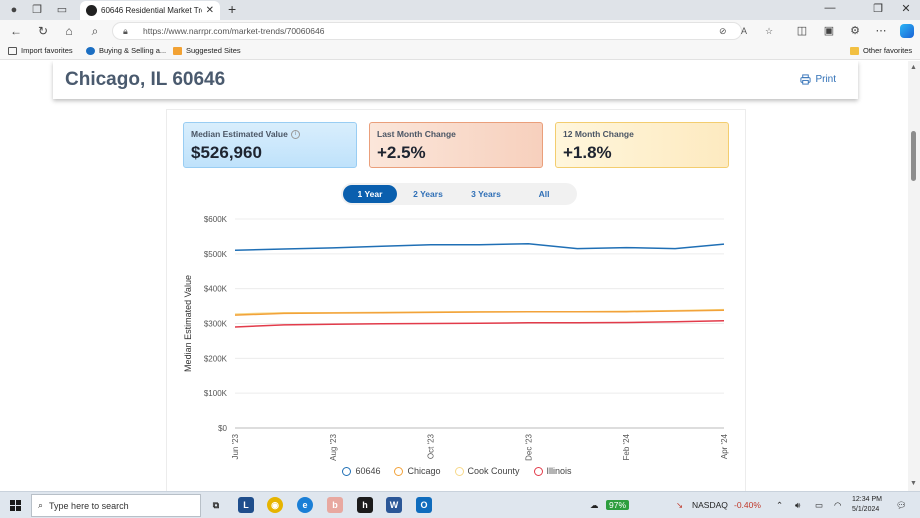  I want to click on copilot-icon, so click(907, 31).